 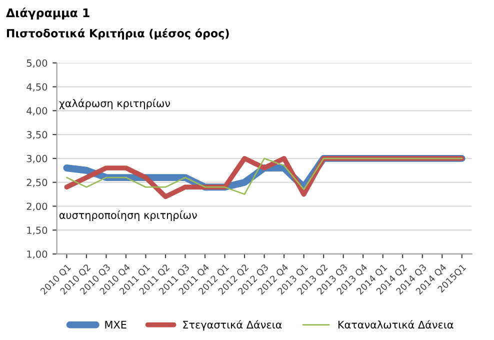 What do you see at coordinates (37, 63) in the screenshot?
I see `y-tick-label: 5,00` at bounding box center [37, 63].